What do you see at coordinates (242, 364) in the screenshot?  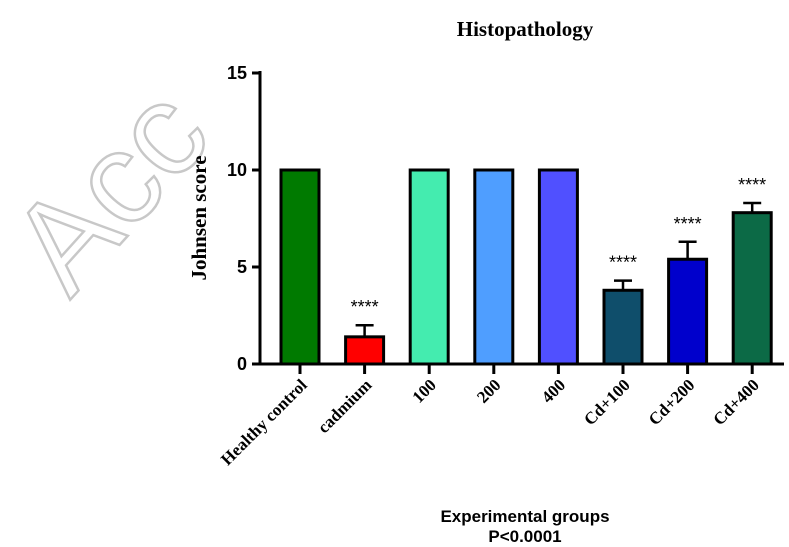 I see `y-tick-label: 0` at bounding box center [242, 364].